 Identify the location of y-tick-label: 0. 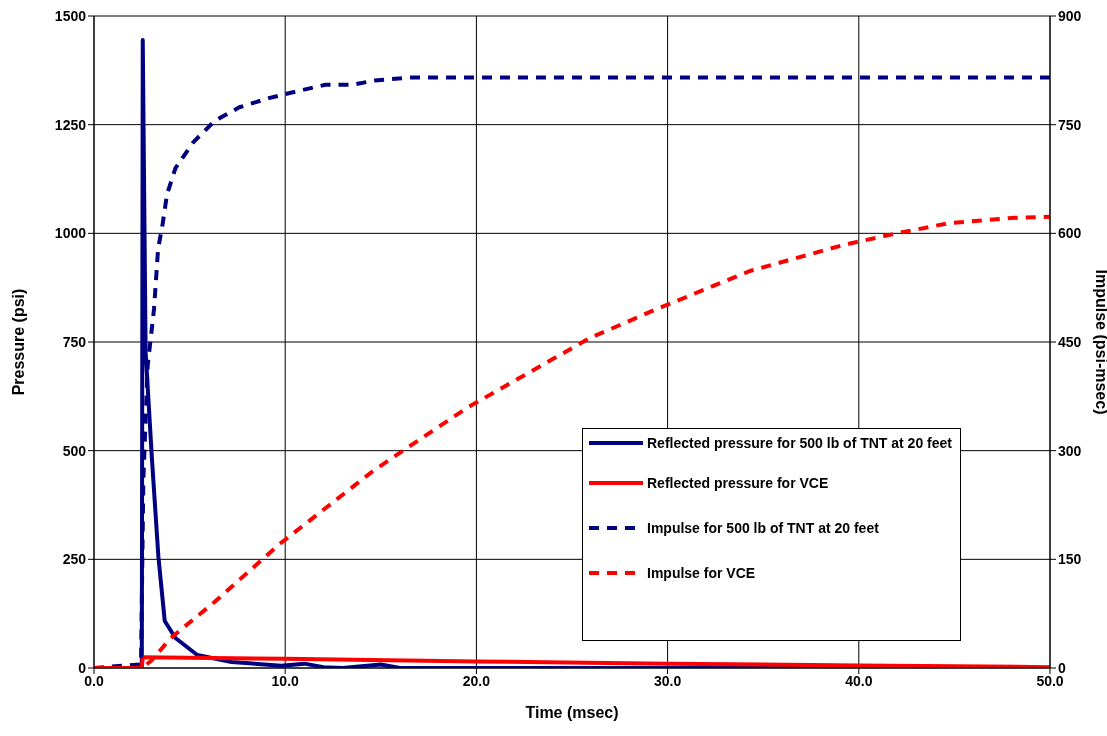
(82, 667).